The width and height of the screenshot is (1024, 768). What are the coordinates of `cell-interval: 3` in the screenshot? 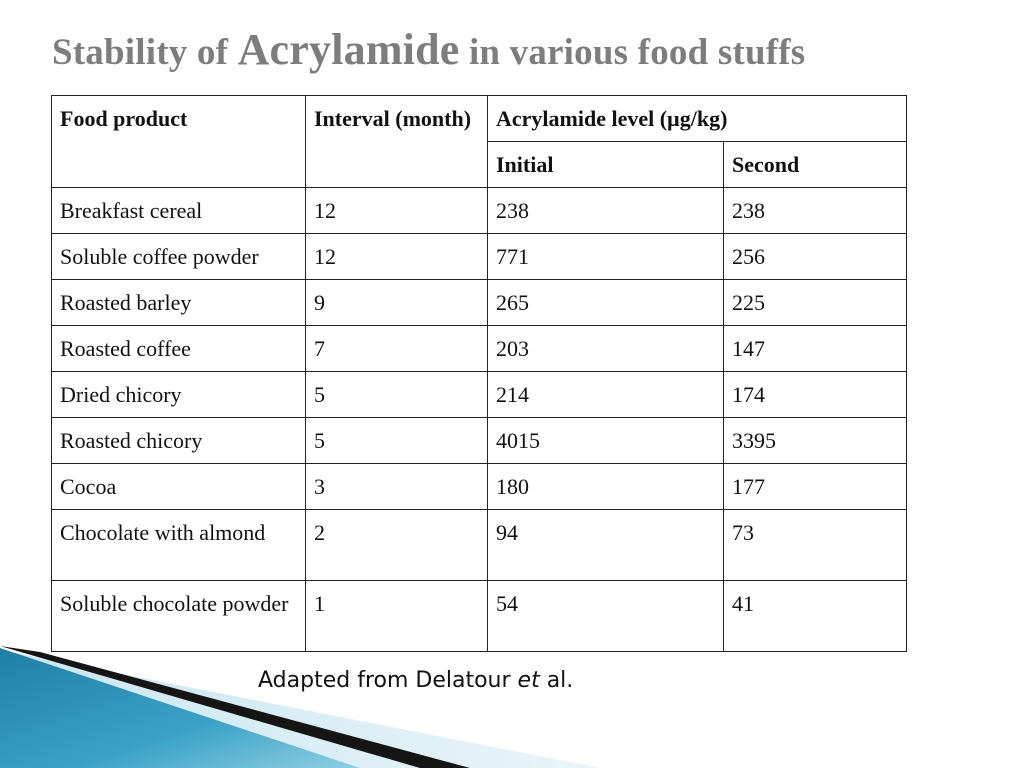 It's located at (396, 486).